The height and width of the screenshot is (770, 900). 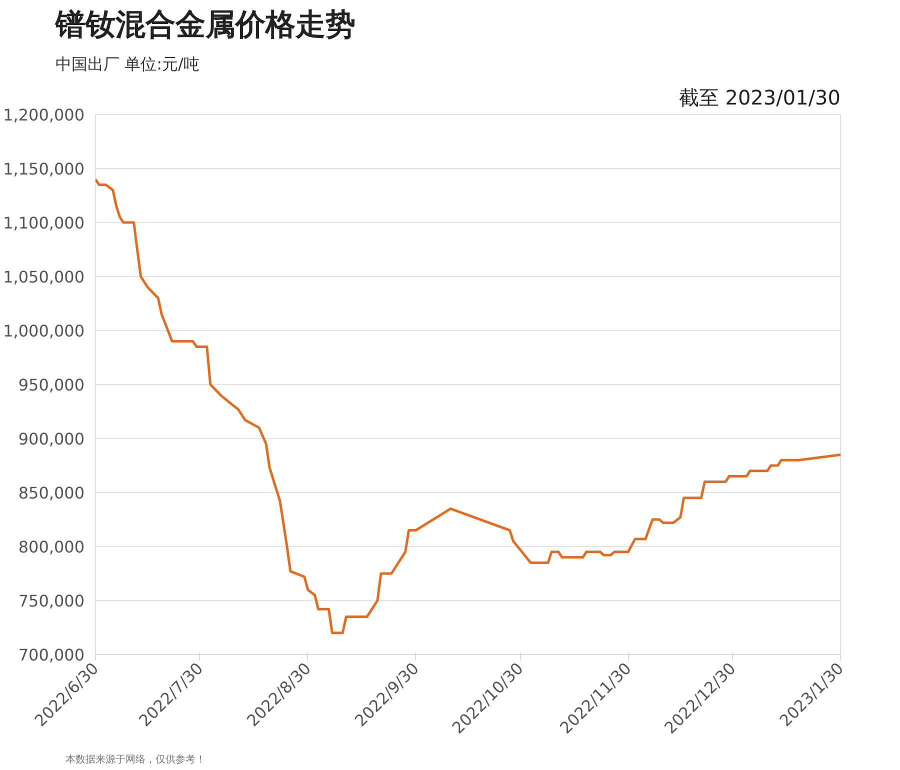 I want to click on y-tick-label: 950,000, so click(x=51, y=385).